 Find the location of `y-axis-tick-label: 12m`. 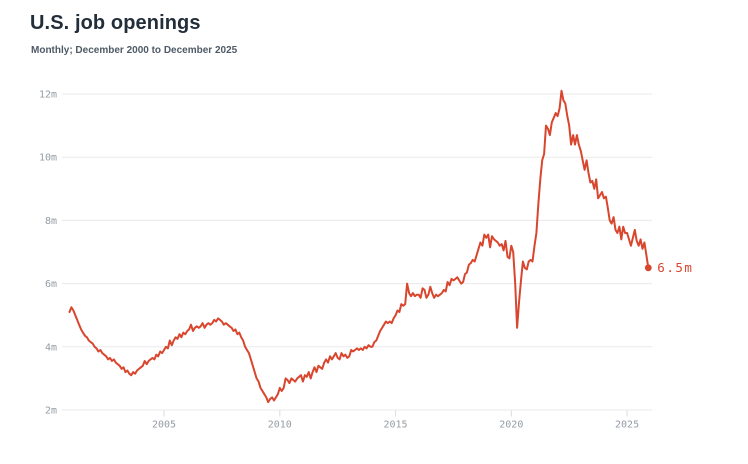

y-axis-tick-label: 12m is located at coordinates (48, 95).